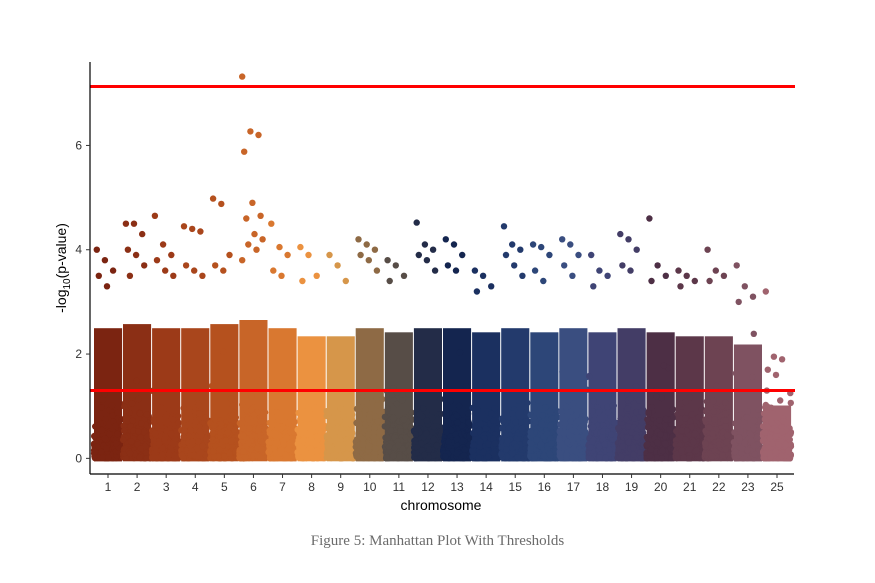 This screenshot has width=875, height=583. I want to click on chromosome-17-points, so click(573, 349).